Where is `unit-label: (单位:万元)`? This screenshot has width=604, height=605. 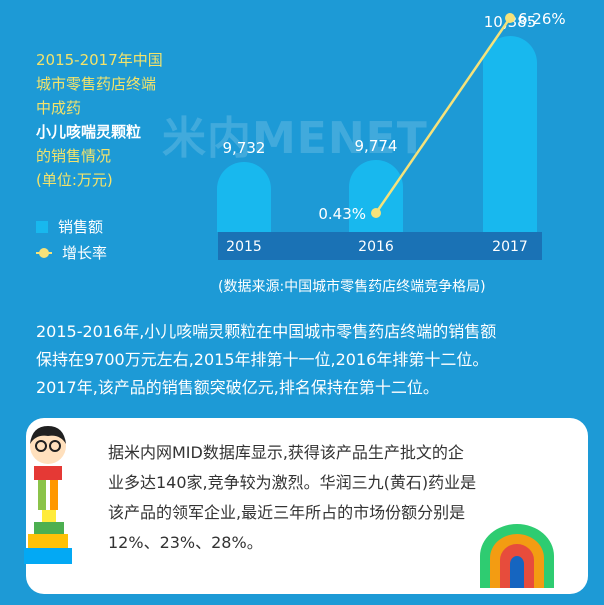
unit-label: (单位:万元) is located at coordinates (74, 180).